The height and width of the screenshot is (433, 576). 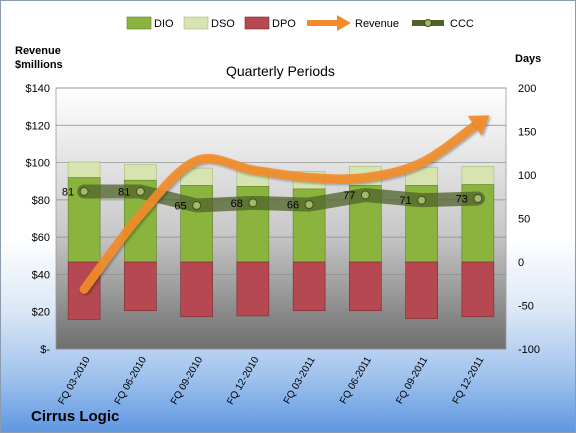 I want to click on legend: DIO DSO DPO Revenue CCC, so click(x=300, y=23).